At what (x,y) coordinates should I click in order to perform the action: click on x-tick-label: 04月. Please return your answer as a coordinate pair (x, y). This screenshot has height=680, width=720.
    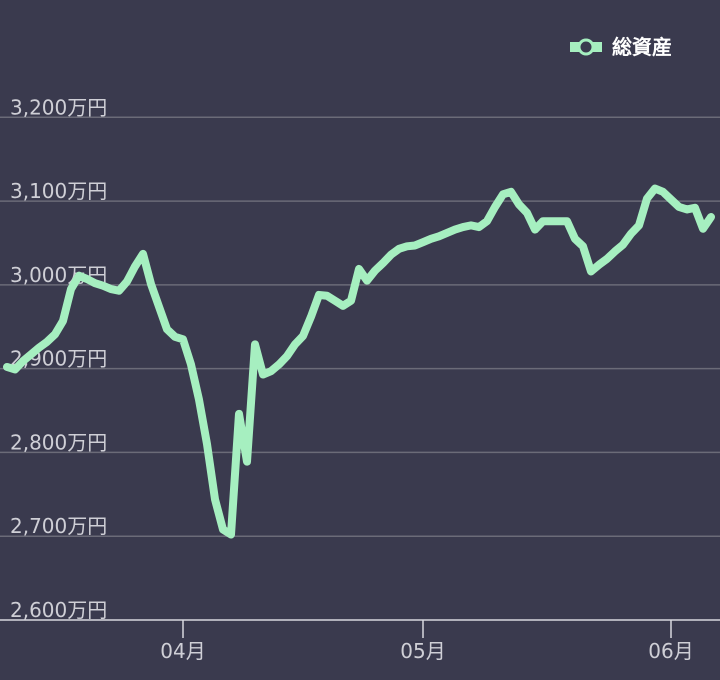
    Looking at the image, I should click on (182, 651).